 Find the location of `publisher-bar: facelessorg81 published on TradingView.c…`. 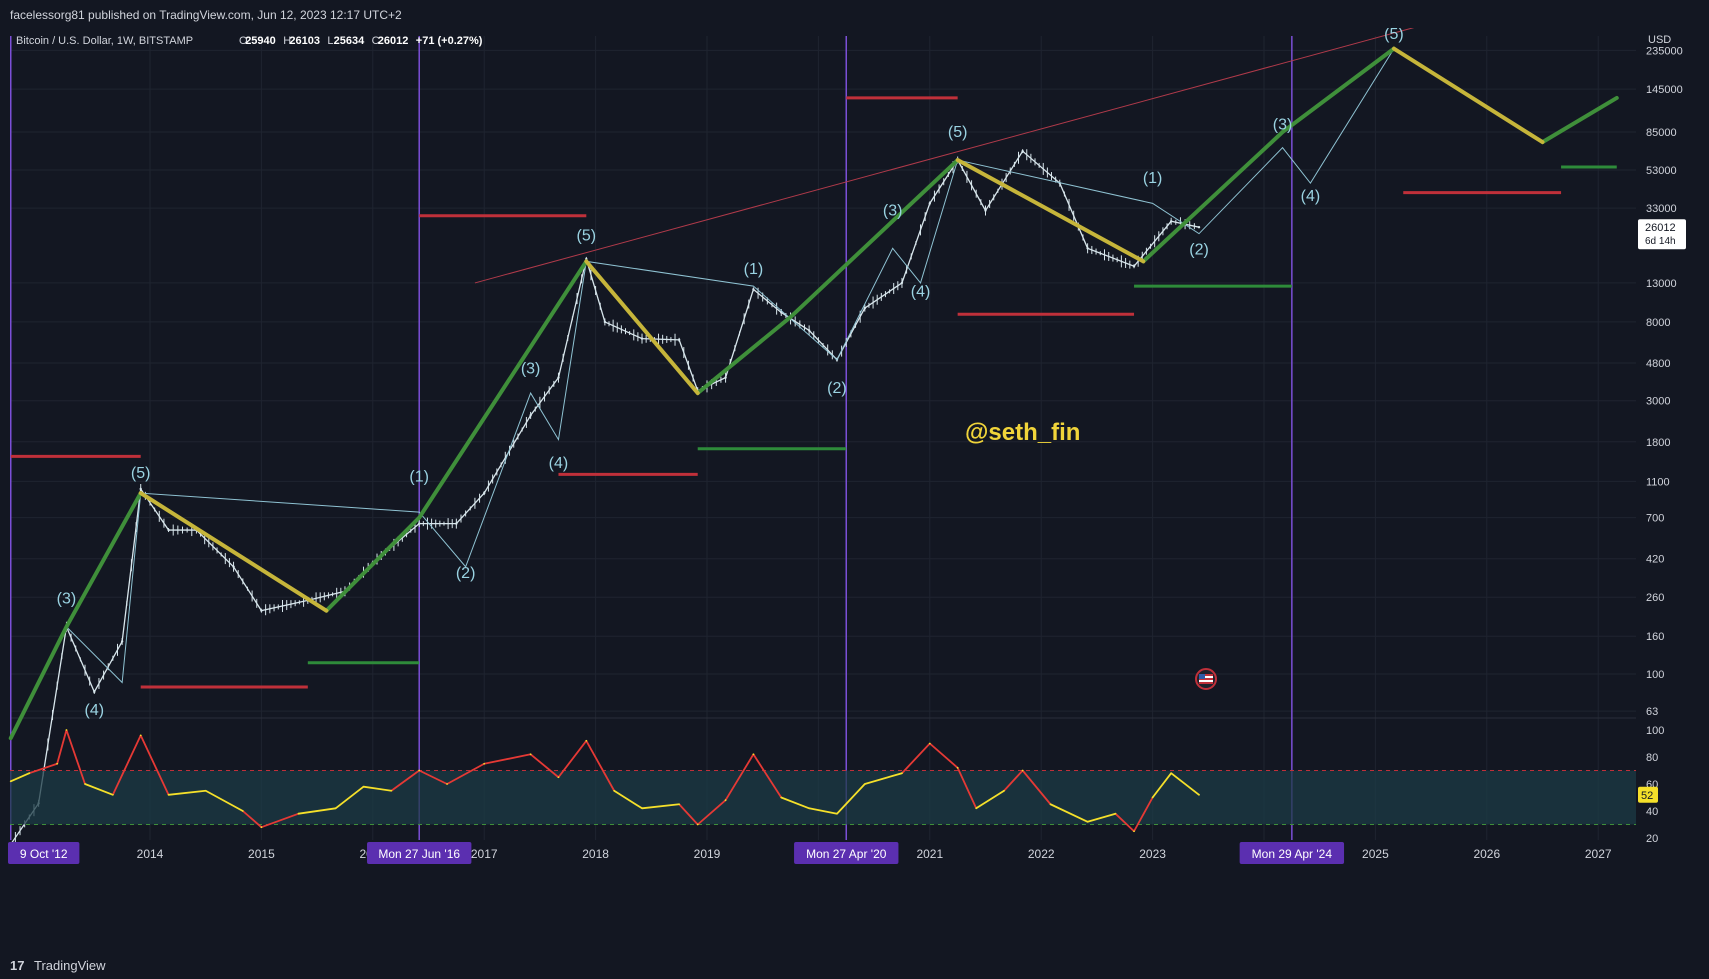

publisher-bar: facelessorg81 published on TradingView.c… is located at coordinates (854, 14).